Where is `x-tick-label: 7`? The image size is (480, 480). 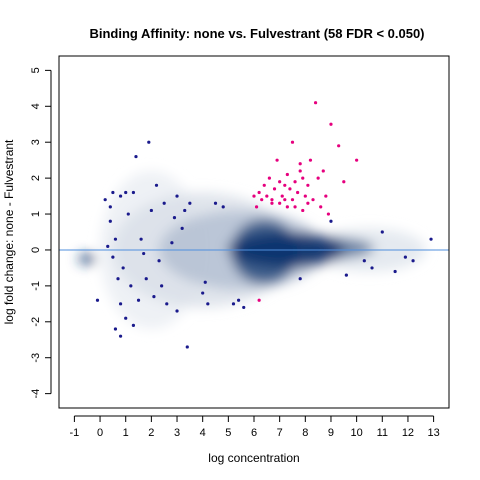
x-tick-label: 7 is located at coordinates (280, 433).